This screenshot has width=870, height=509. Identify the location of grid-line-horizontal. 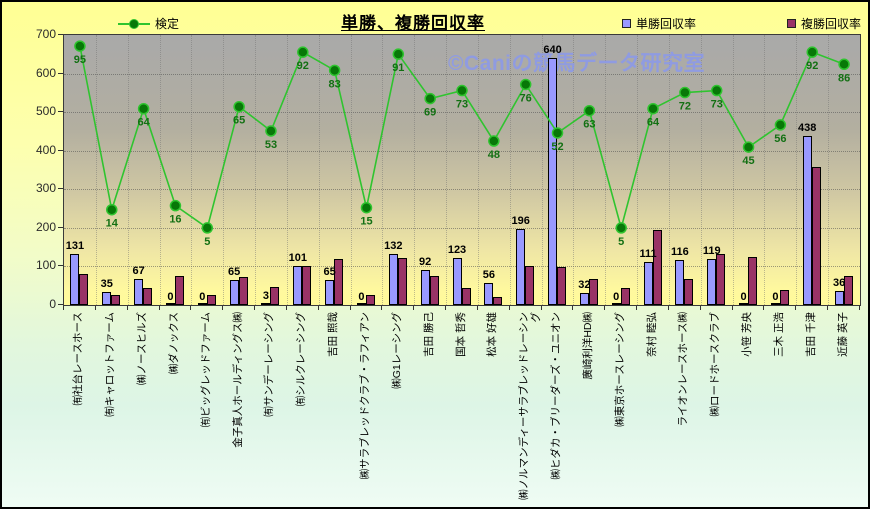
(462, 267).